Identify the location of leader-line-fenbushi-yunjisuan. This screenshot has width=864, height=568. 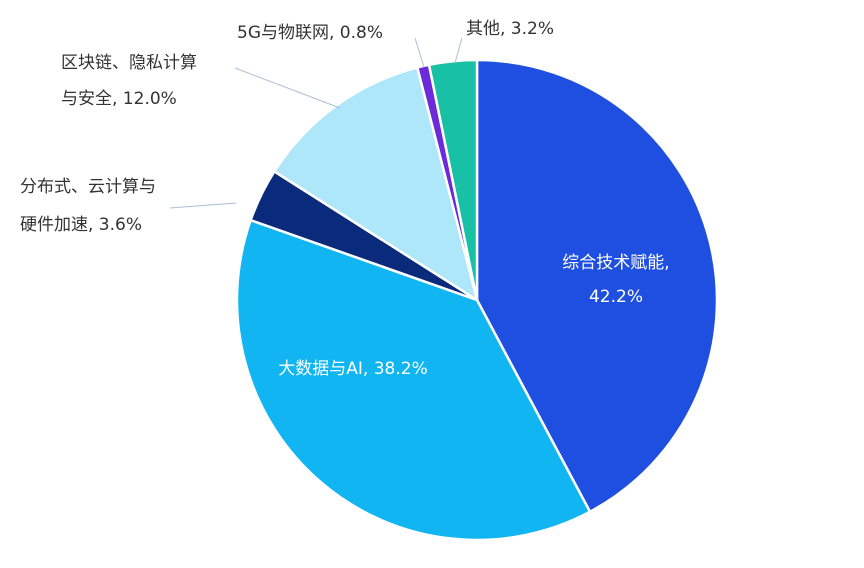
(203, 205).